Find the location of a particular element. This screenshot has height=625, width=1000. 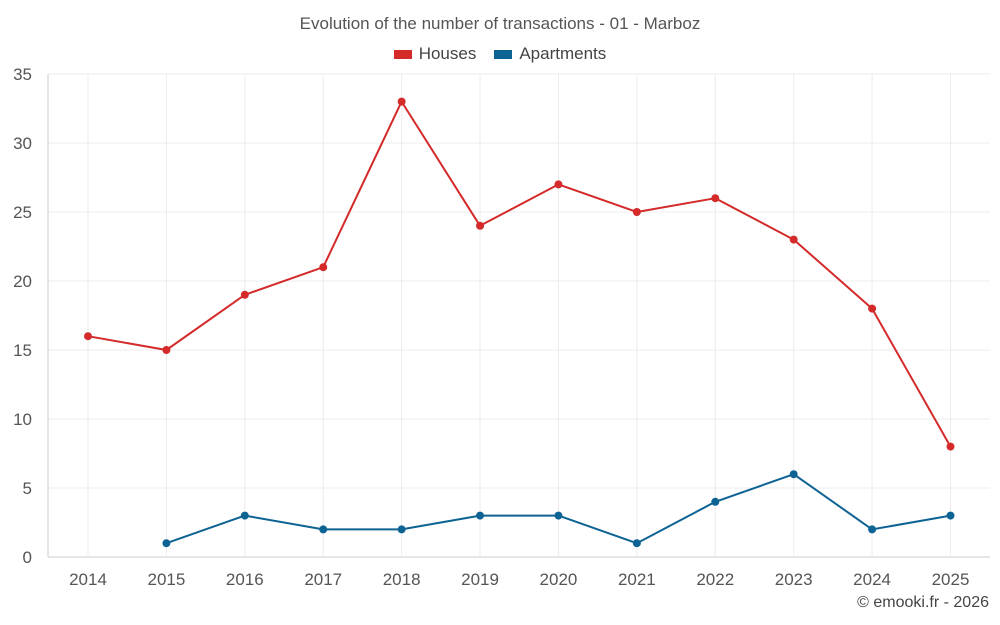

x-tick-label-2021: 2021 is located at coordinates (637, 579).